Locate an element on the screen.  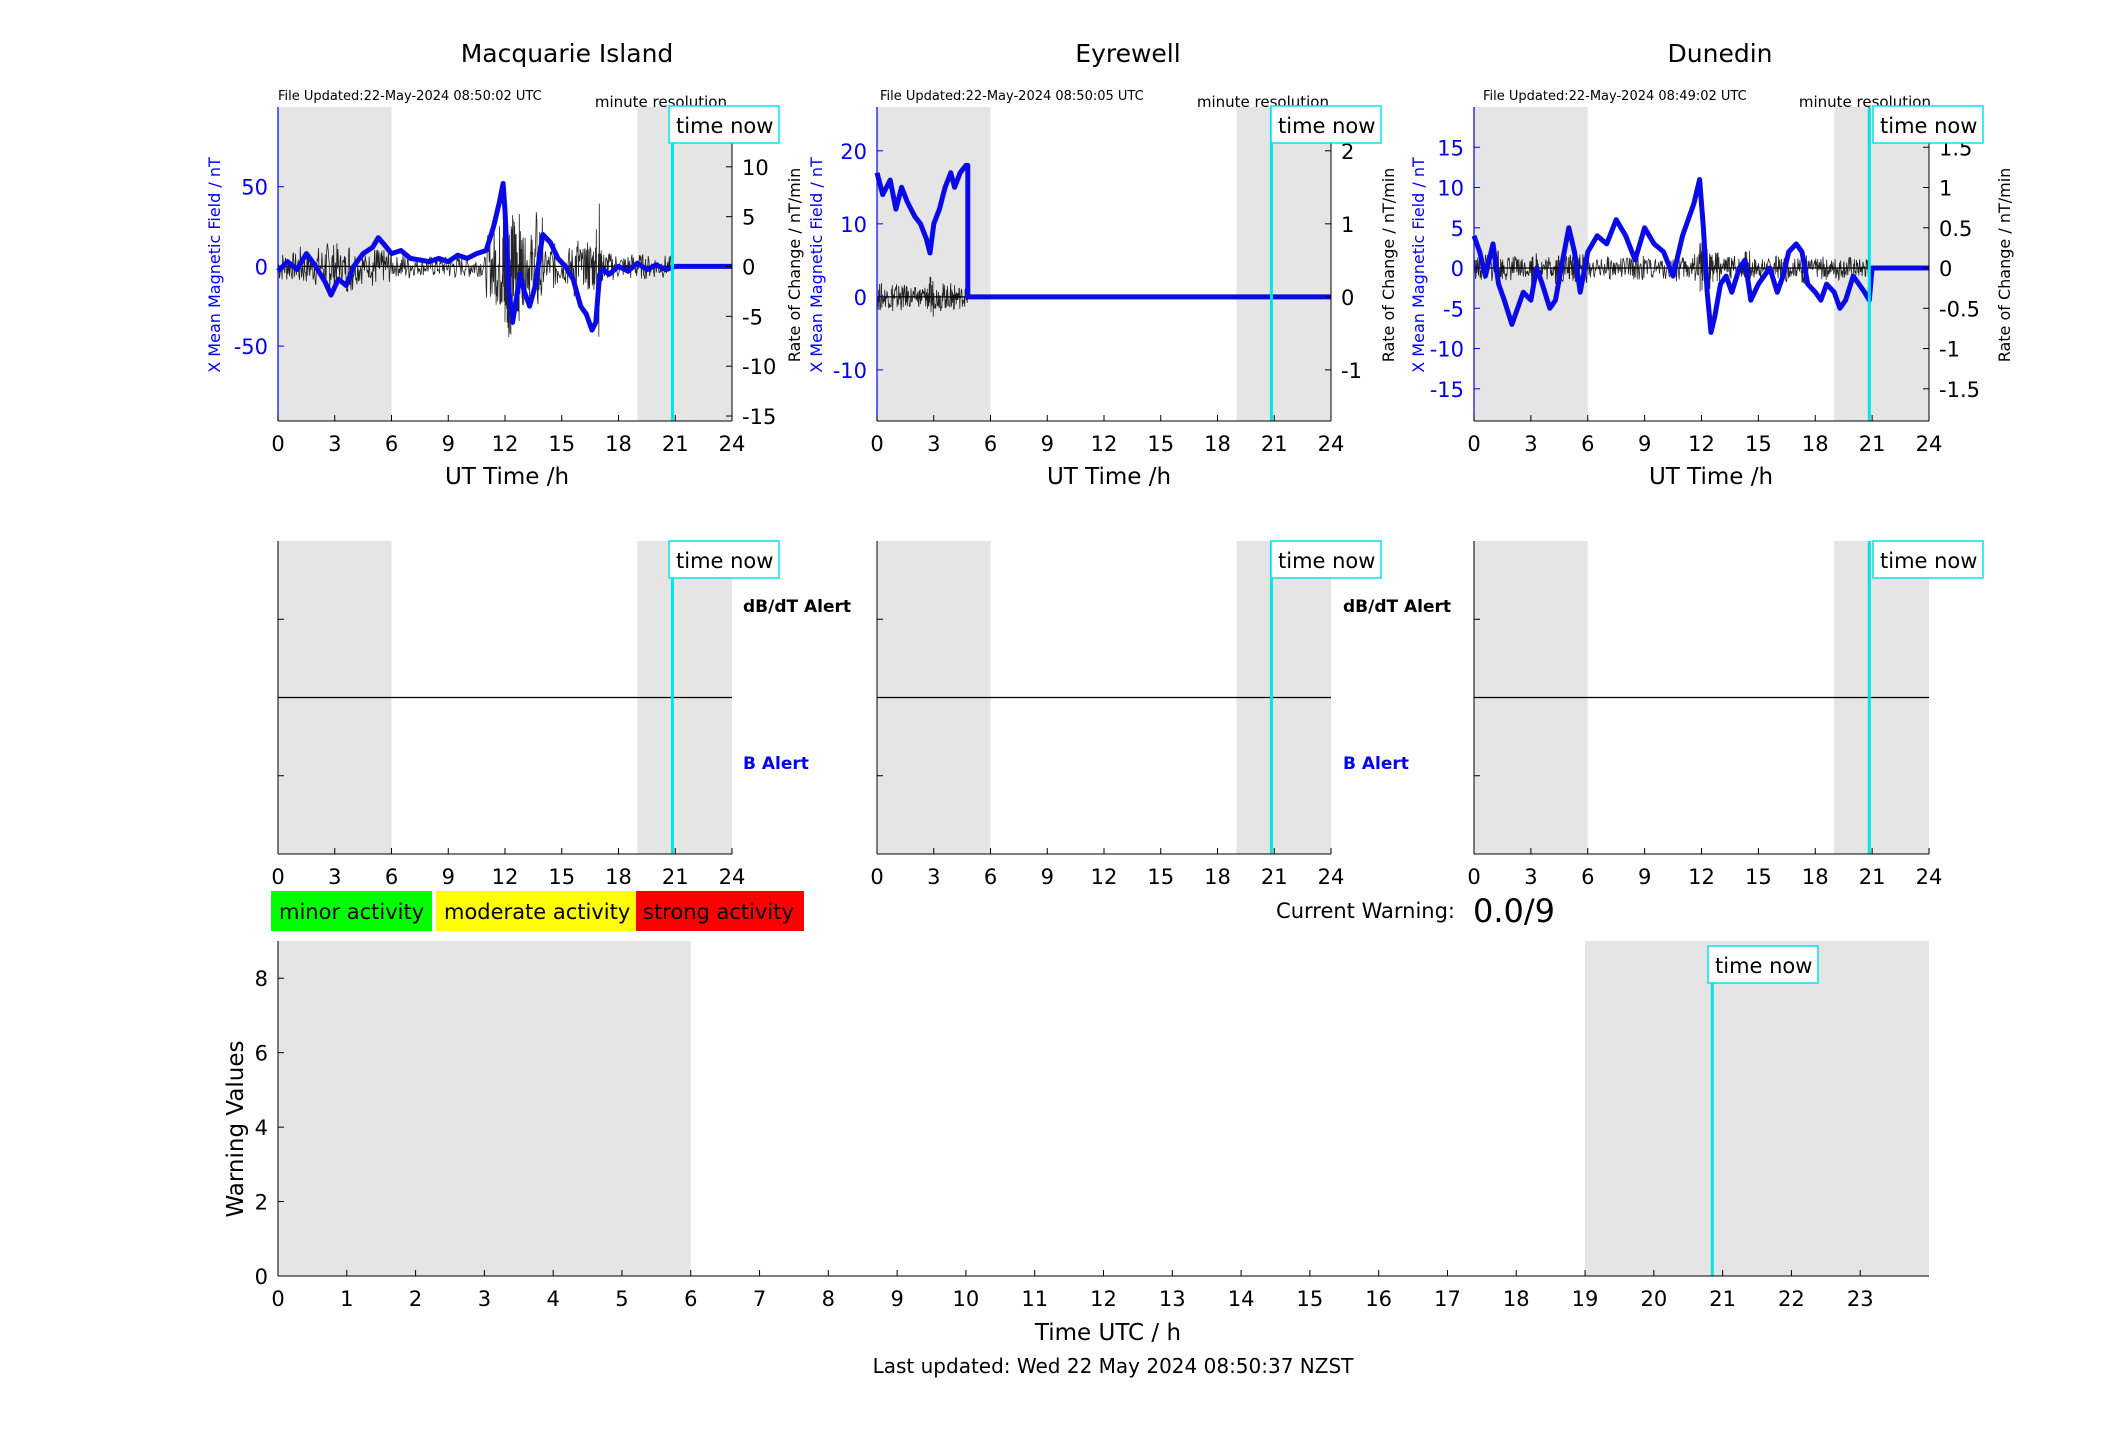
x-tick-label: 4 is located at coordinates (552, 1299).